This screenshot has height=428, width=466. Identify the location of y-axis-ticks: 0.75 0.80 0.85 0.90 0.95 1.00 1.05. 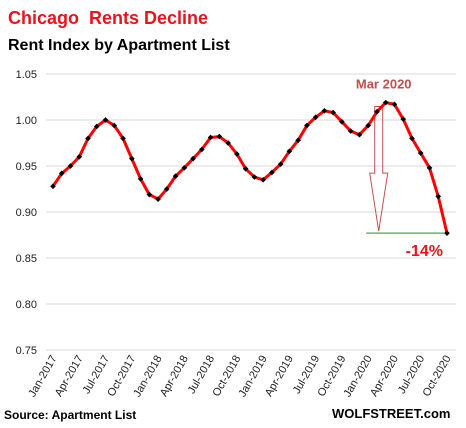
(26, 213).